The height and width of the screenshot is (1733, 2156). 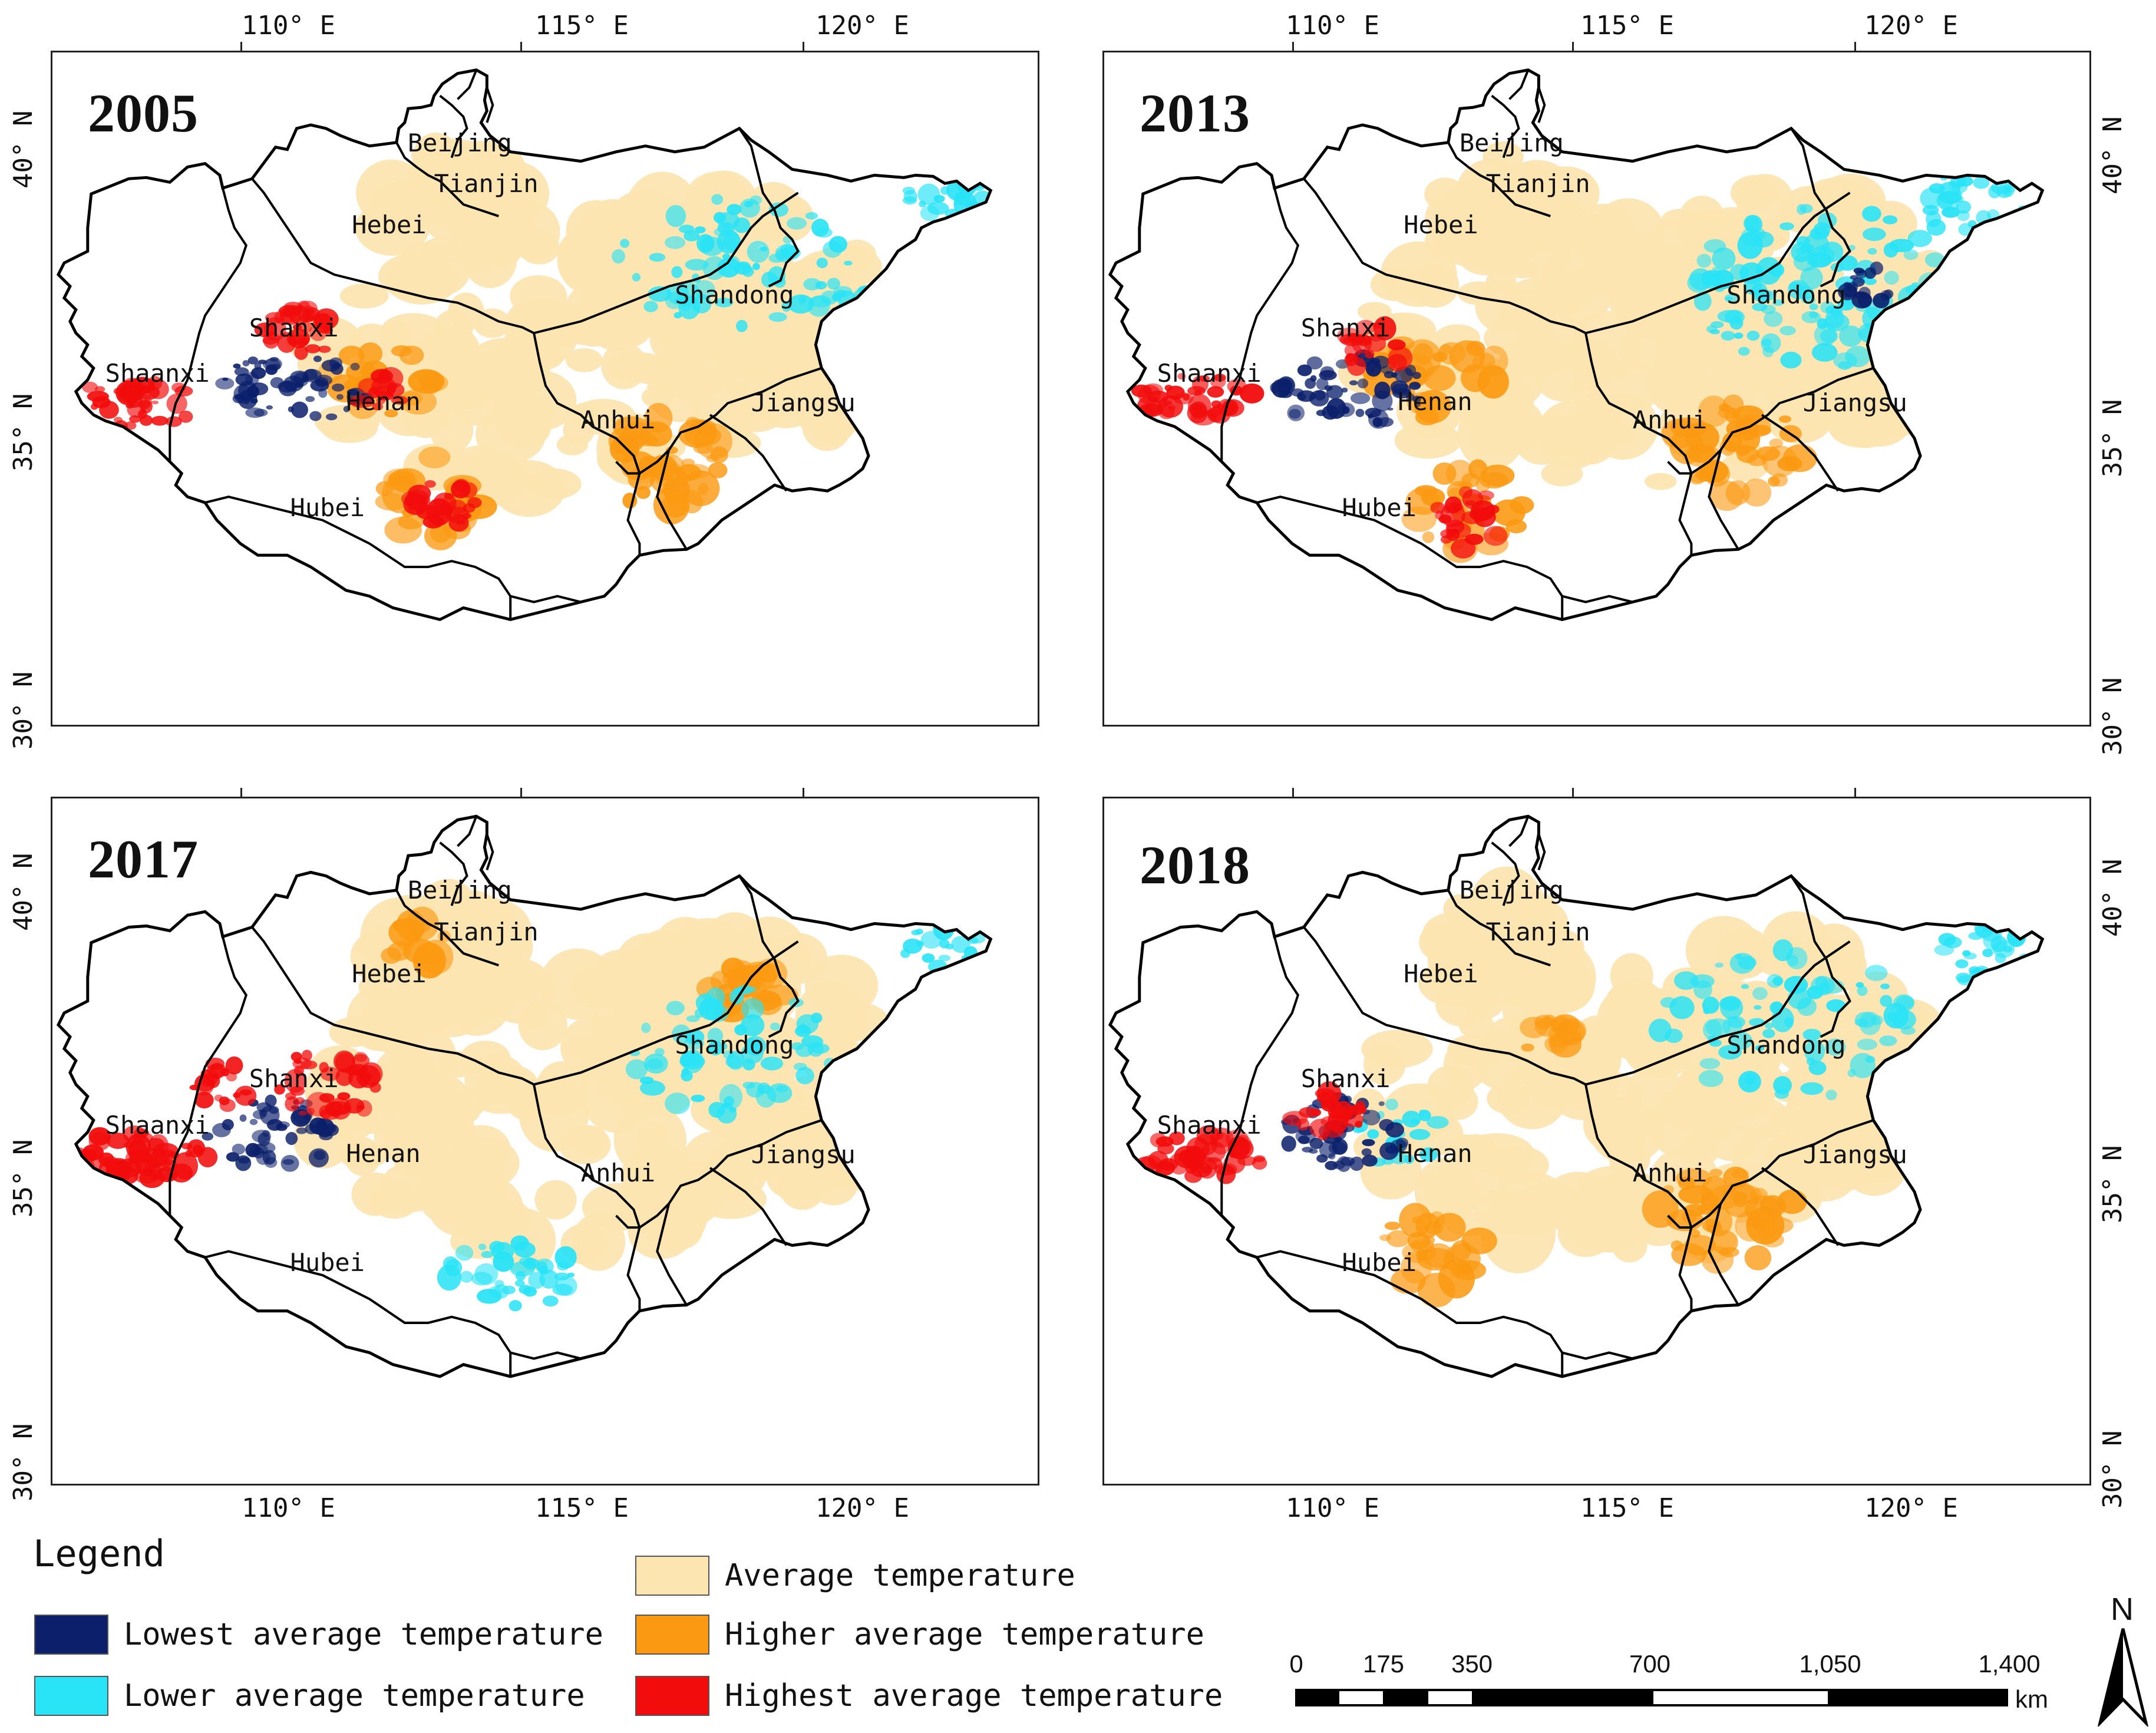 I want to click on legend-label: Higher average temperature, so click(x=964, y=1634).